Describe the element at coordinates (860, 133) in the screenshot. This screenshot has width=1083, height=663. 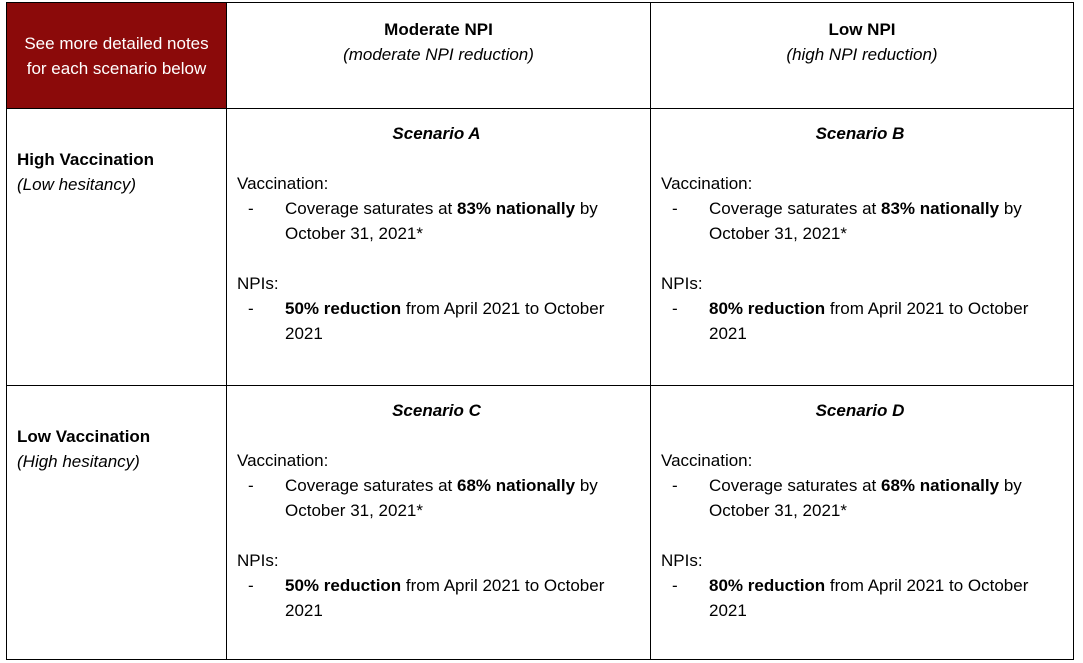
I see `scenario-title: Scenario B` at that location.